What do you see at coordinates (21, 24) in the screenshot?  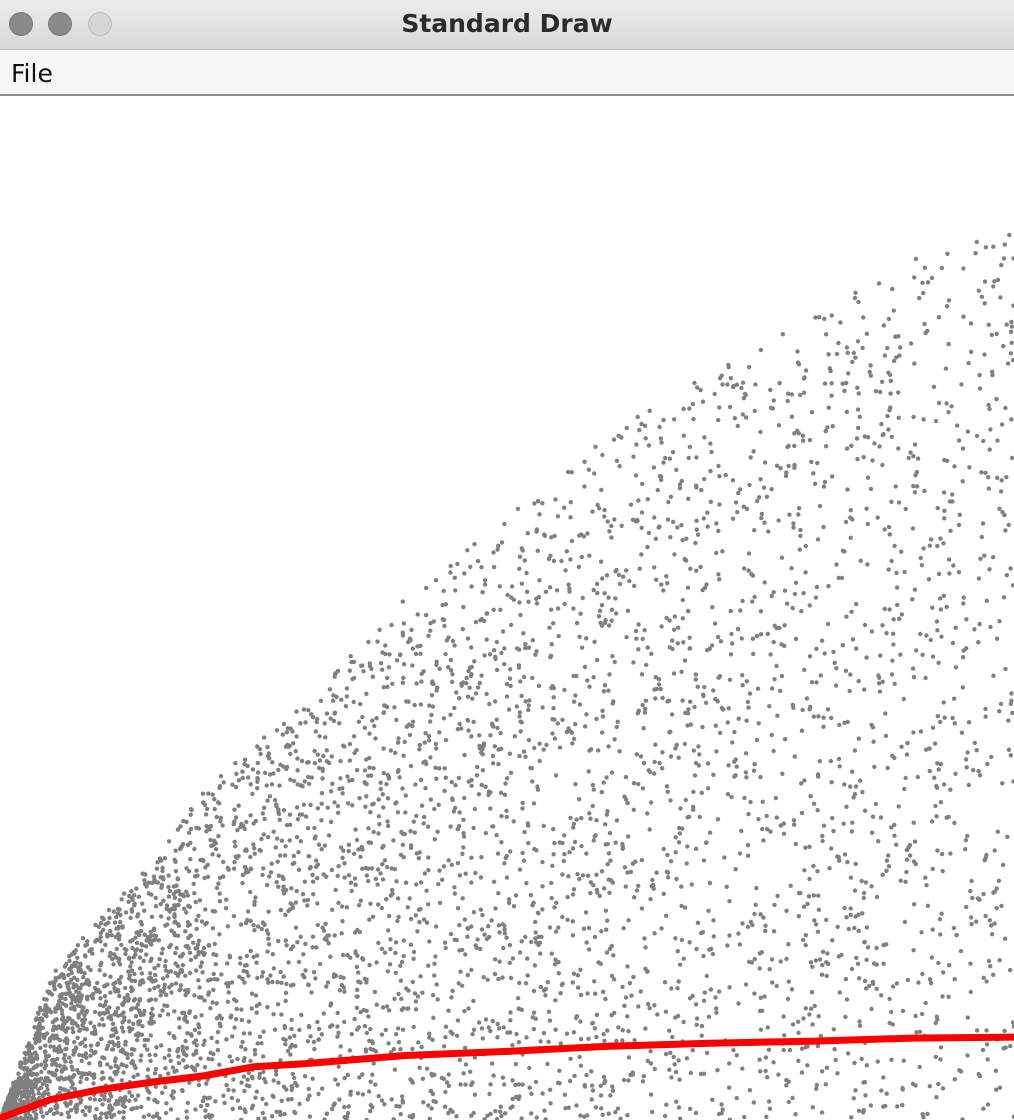 I see `close-window-button` at bounding box center [21, 24].